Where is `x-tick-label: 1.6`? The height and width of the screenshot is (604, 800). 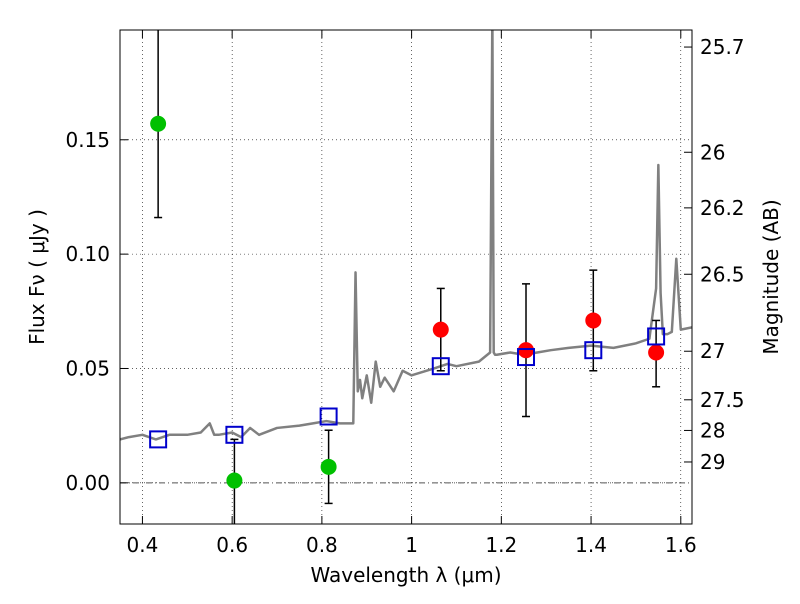 x-tick-label: 1.6 is located at coordinates (681, 545).